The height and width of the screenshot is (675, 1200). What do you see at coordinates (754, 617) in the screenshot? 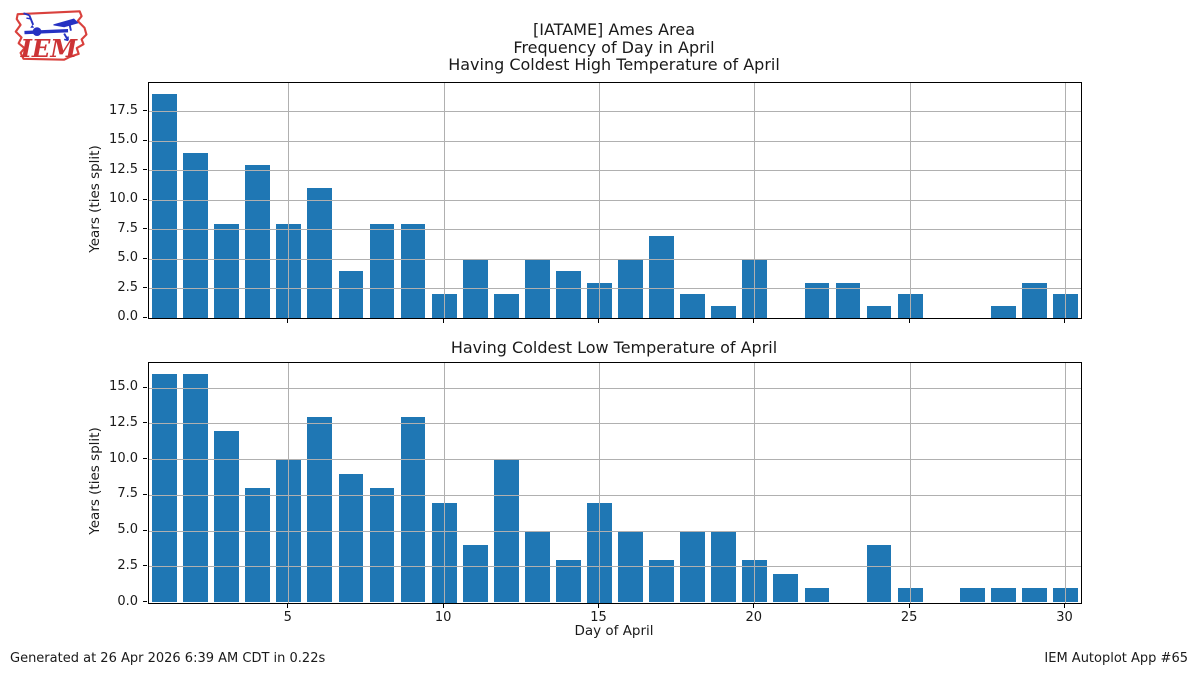
I see `x-tick-label: 20` at bounding box center [754, 617].